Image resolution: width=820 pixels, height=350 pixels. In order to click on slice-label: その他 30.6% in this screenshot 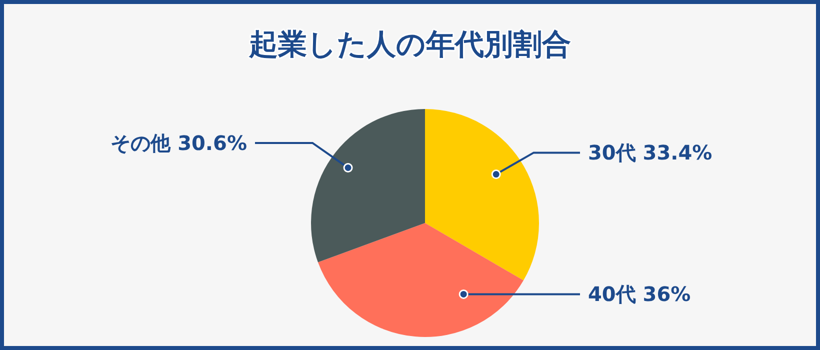, I will do `click(178, 142)`.